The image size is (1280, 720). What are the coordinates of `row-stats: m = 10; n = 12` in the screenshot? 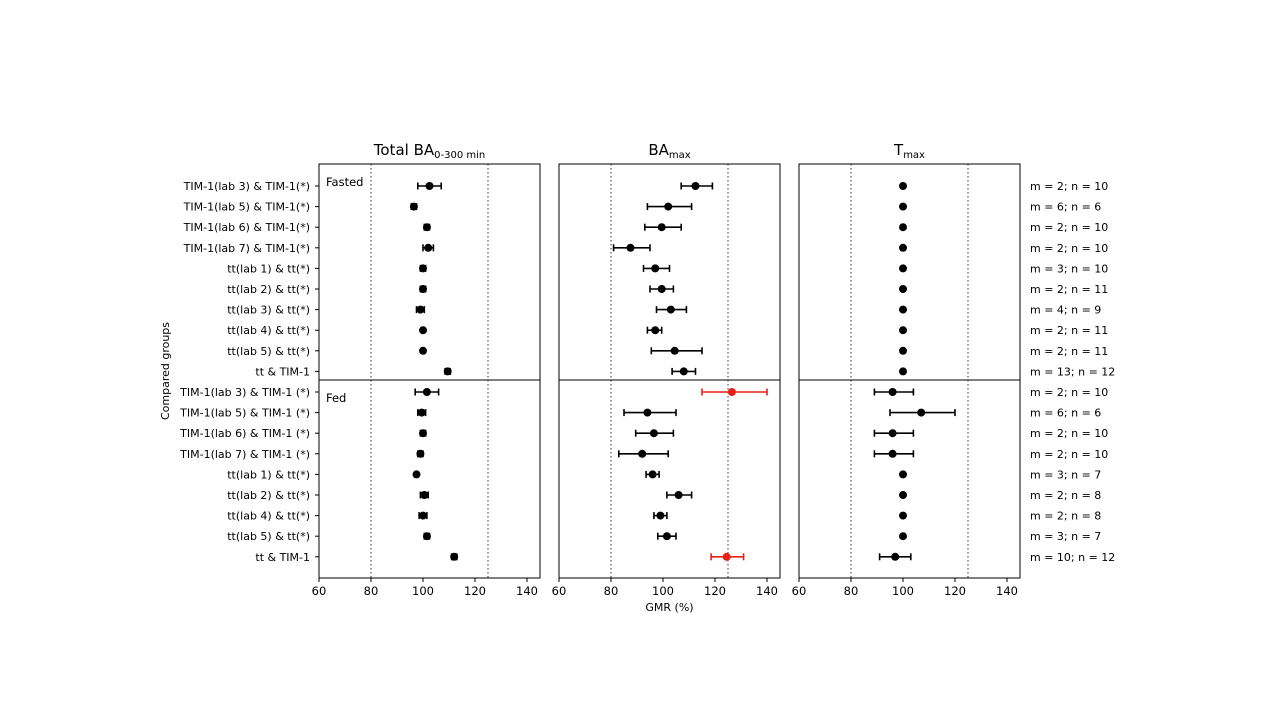 It's located at (1072, 557).